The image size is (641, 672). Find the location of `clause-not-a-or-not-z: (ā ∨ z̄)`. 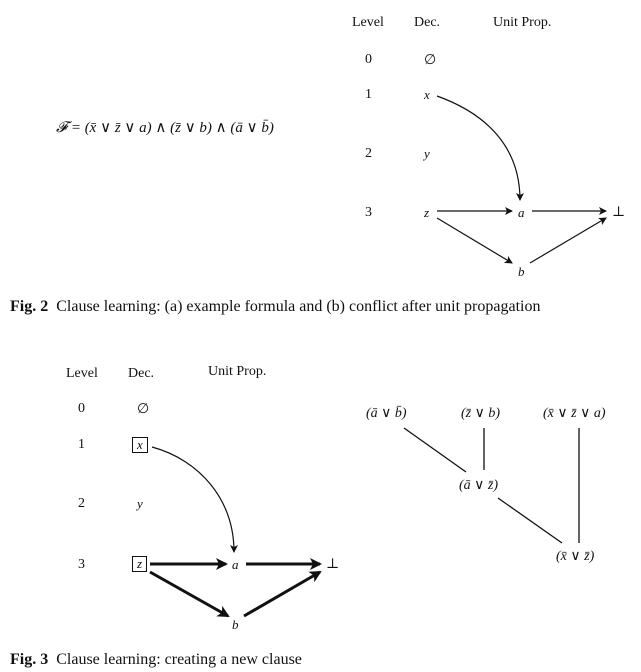

clause-not-a-or-not-z: (ā ∨ z̄) is located at coordinates (479, 485).